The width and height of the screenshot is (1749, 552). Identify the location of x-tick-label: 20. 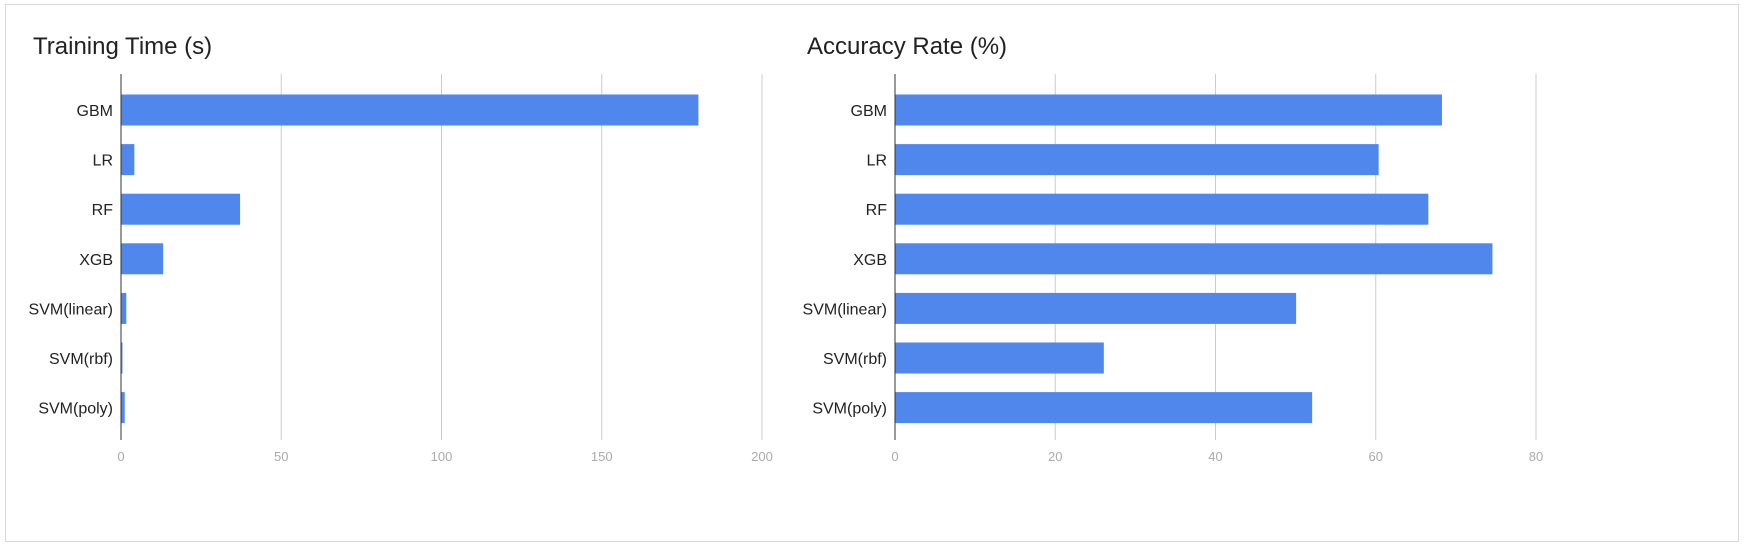
(1055, 456).